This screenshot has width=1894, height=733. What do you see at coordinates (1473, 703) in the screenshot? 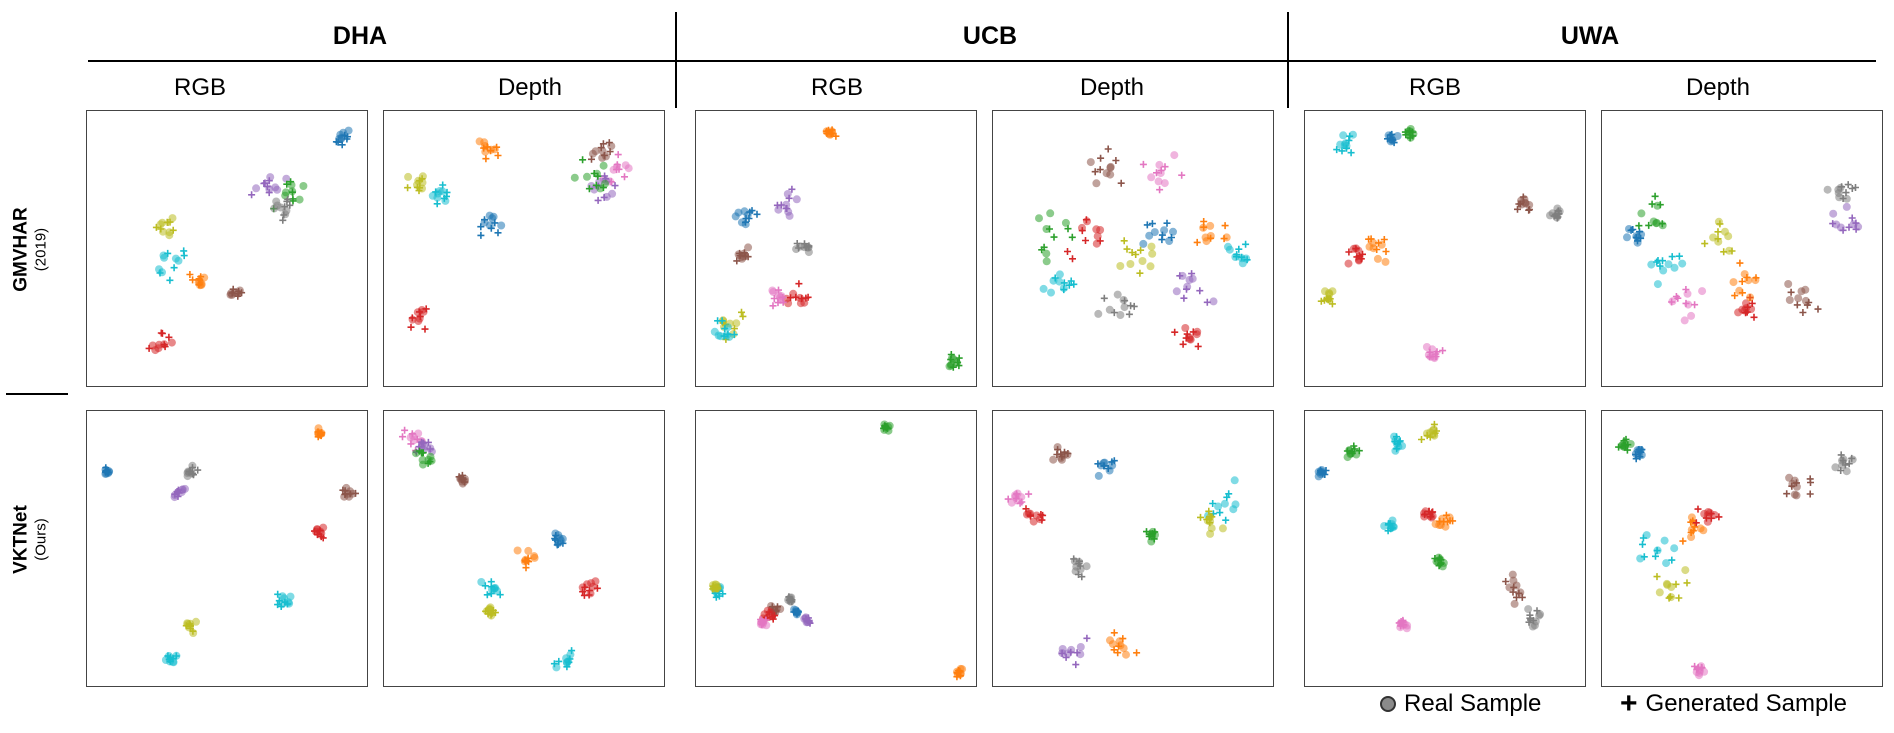
I see `legend-real-label: Real Sample` at bounding box center [1473, 703].